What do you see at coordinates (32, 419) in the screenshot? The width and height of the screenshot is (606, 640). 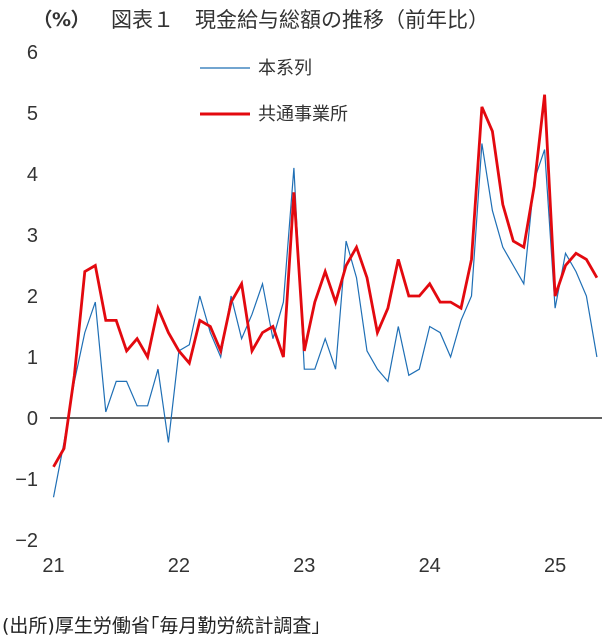 I see `y-tick-label: 0` at bounding box center [32, 419].